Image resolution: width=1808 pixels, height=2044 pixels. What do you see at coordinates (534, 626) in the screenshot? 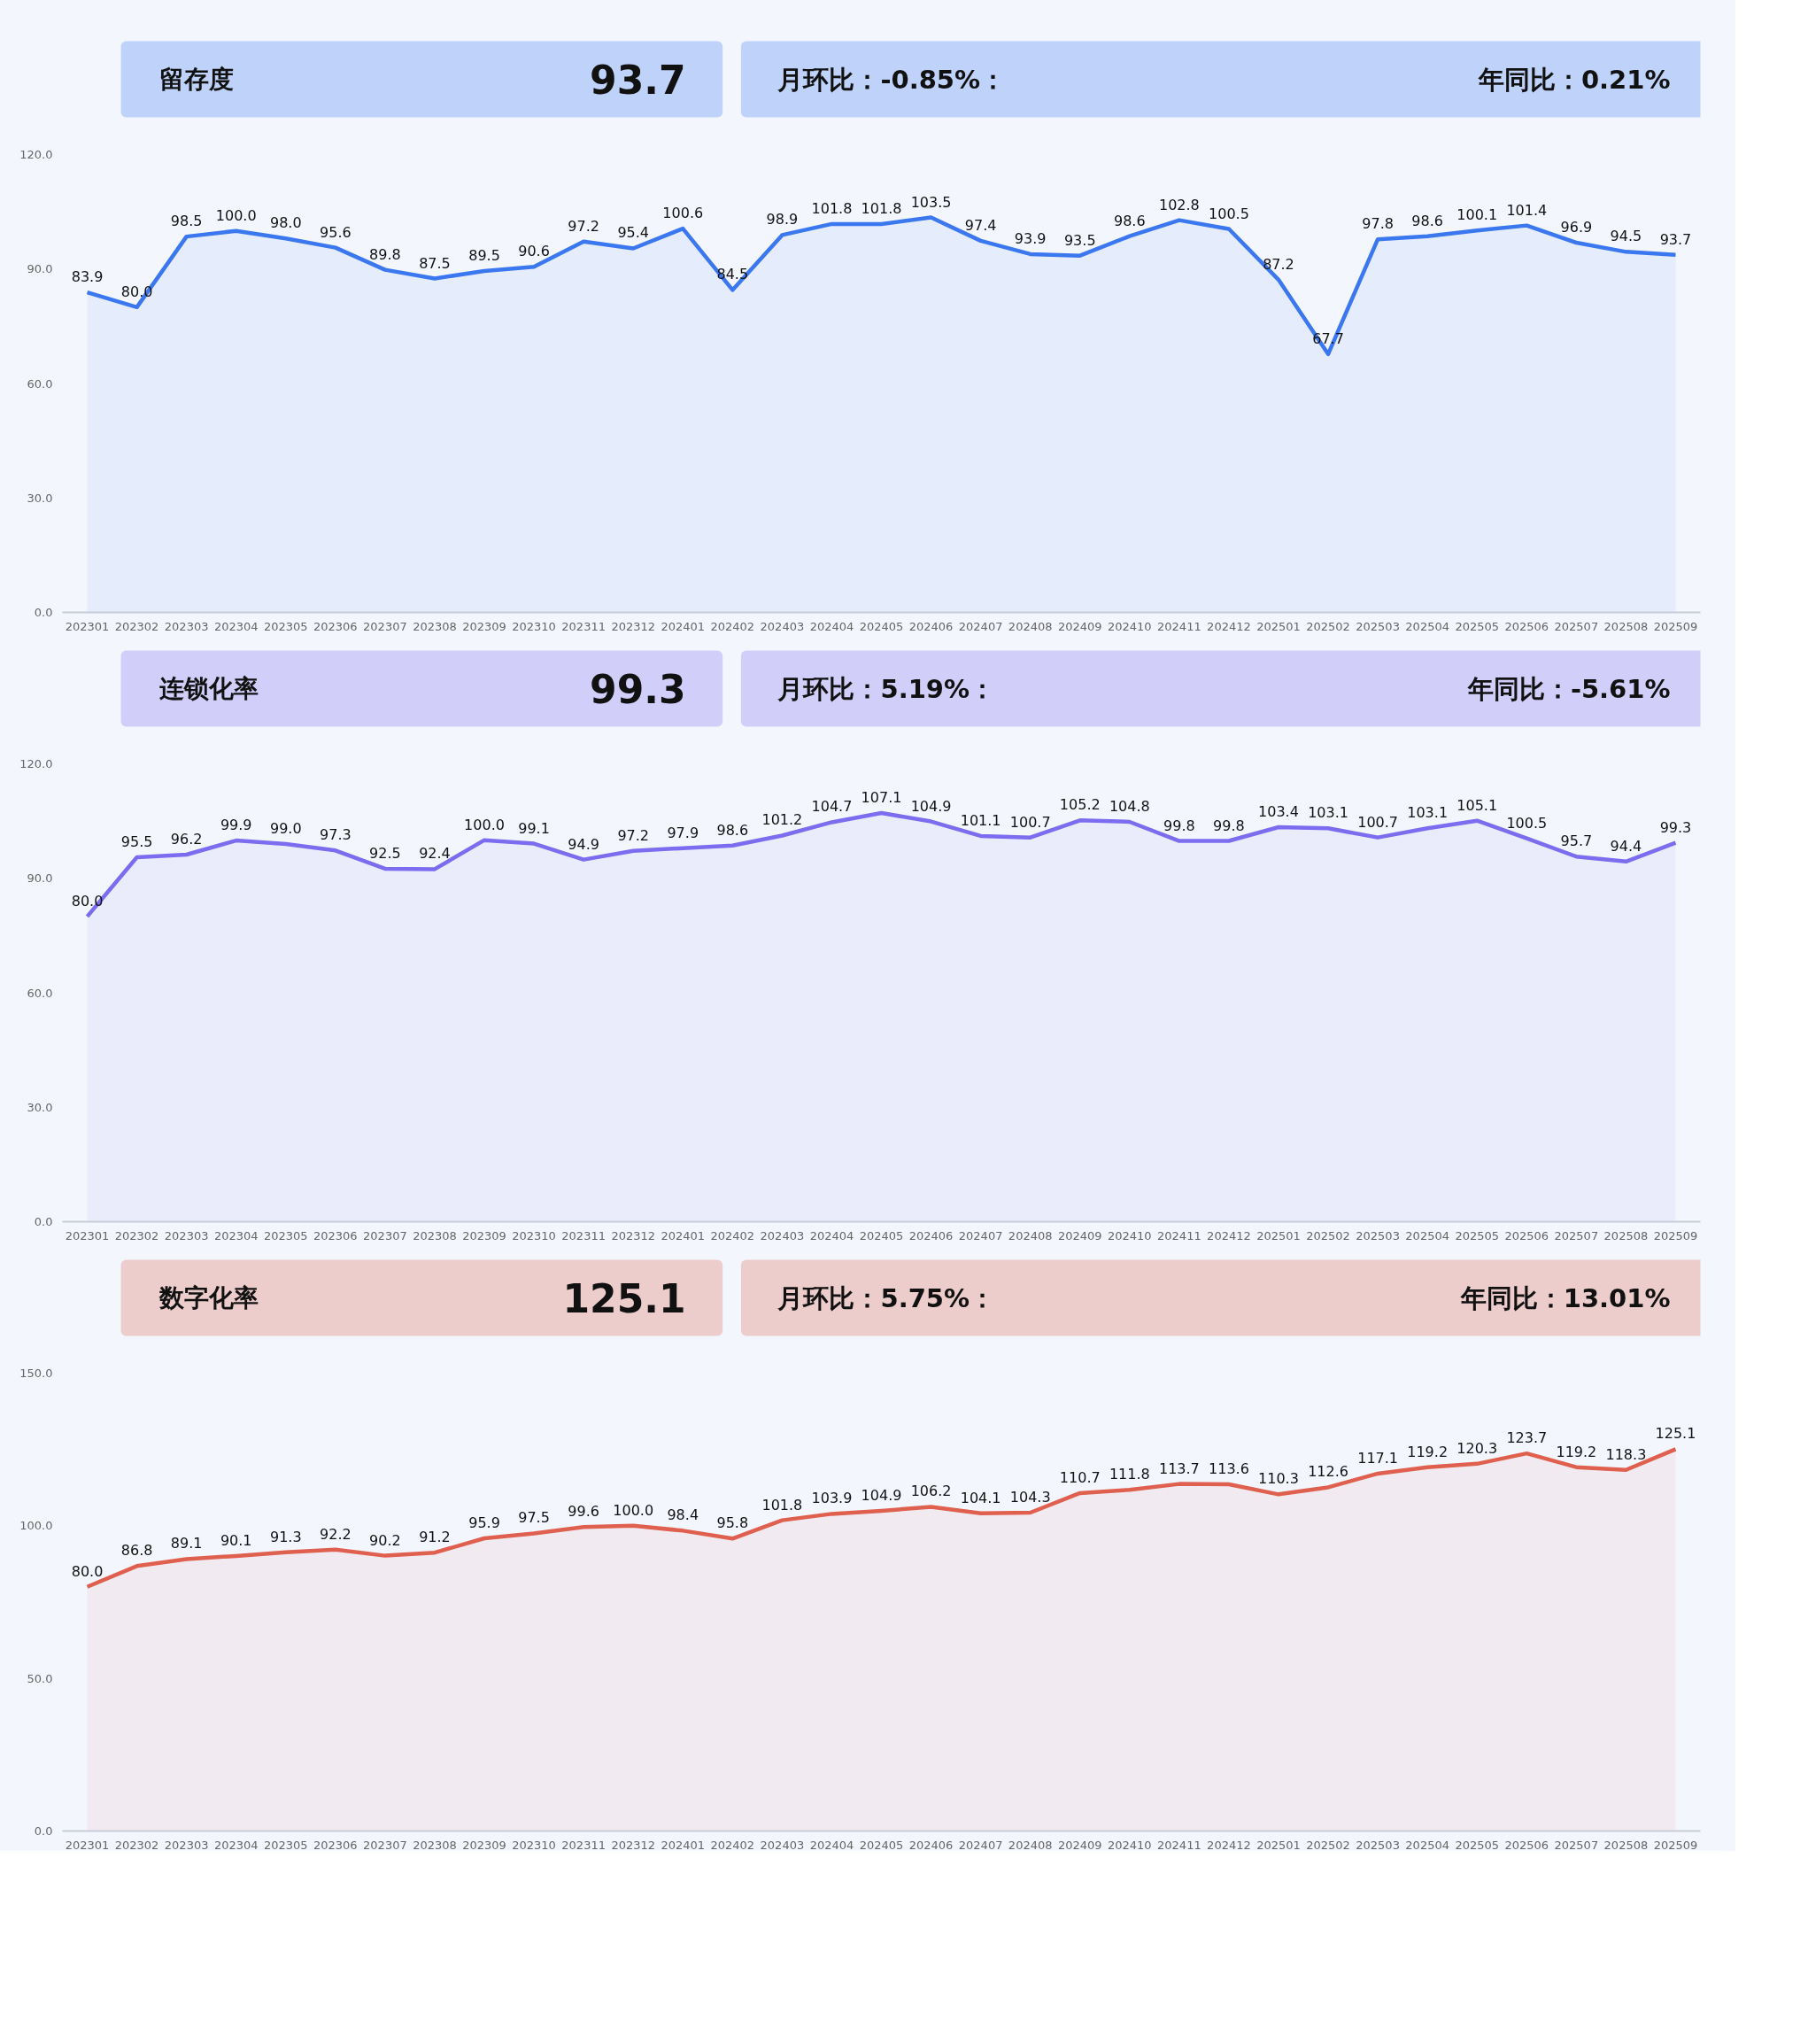
I see `x-tick-label: 202310` at bounding box center [534, 626].